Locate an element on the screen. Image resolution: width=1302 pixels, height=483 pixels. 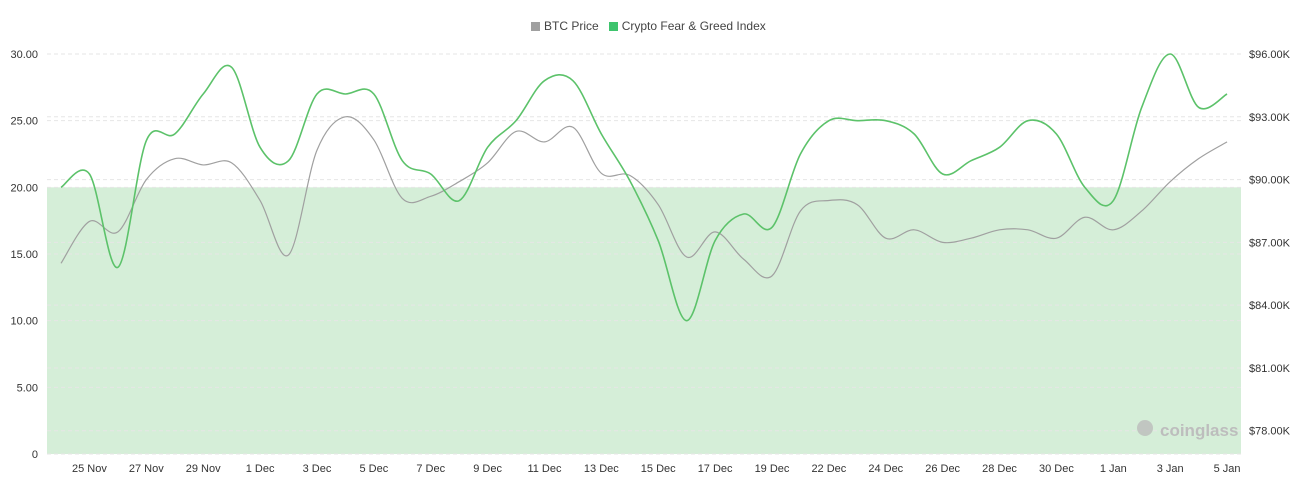
legend: BTC Price Crypto Fear & Greed Index is located at coordinates (648, 26).